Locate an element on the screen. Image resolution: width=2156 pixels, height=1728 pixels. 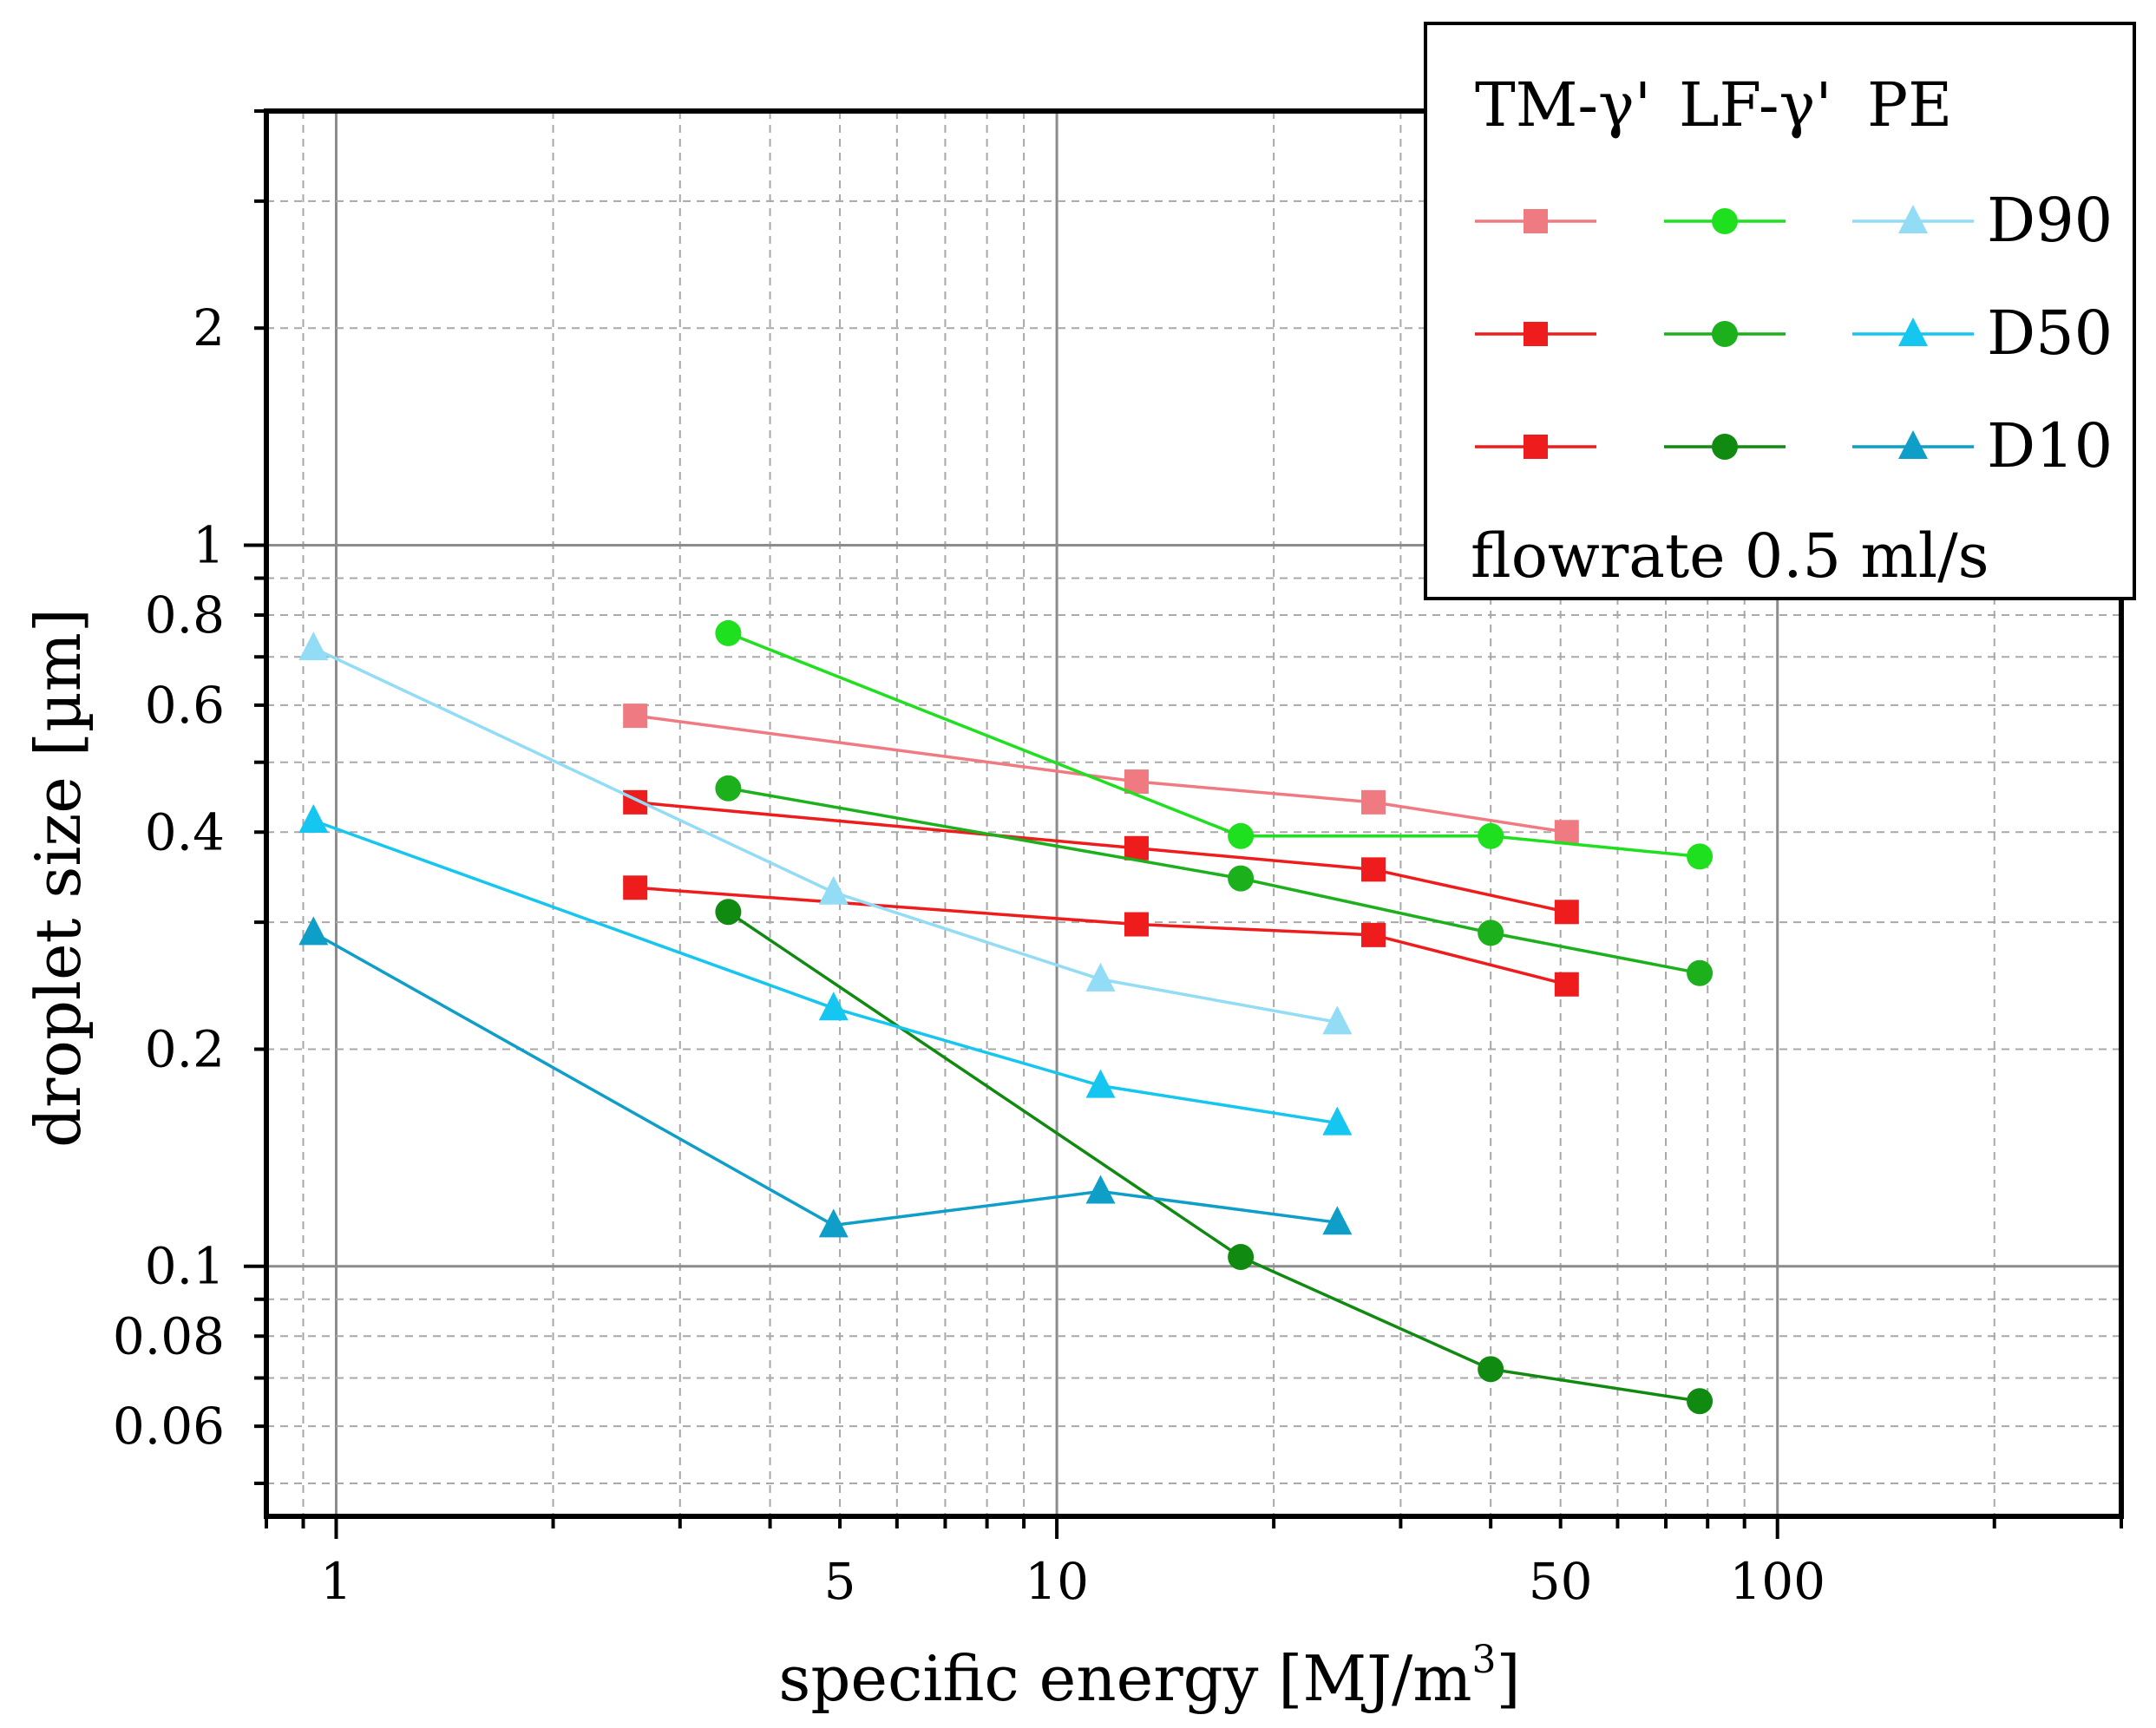
legend-label-d90: D90 is located at coordinates (2050, 220).